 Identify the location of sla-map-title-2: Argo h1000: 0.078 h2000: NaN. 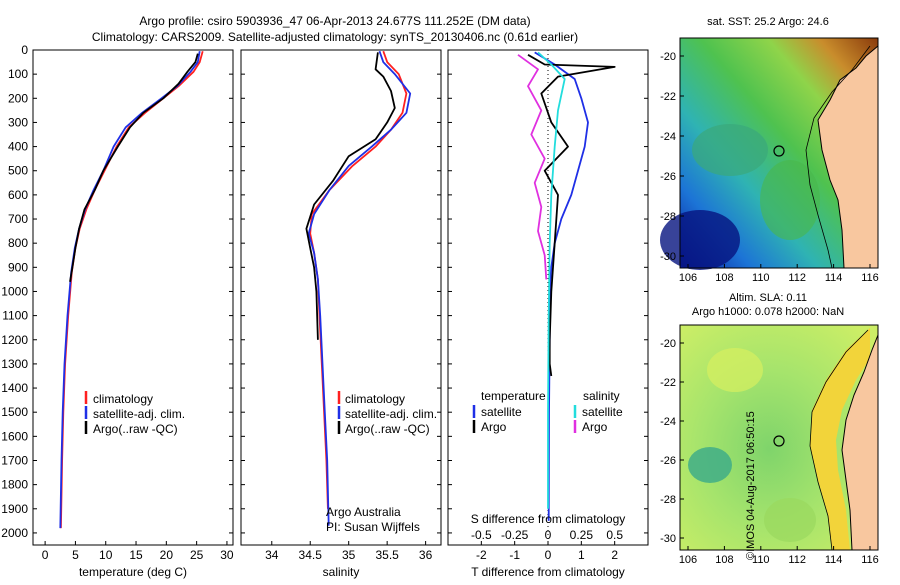
(768, 312).